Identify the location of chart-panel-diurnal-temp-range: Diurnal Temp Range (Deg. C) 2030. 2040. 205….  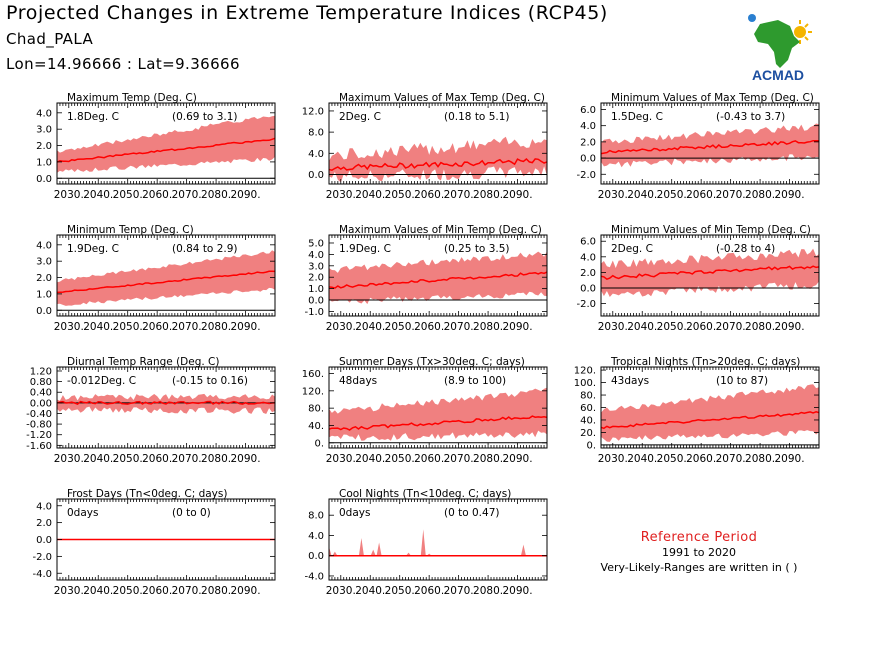
(151, 410).